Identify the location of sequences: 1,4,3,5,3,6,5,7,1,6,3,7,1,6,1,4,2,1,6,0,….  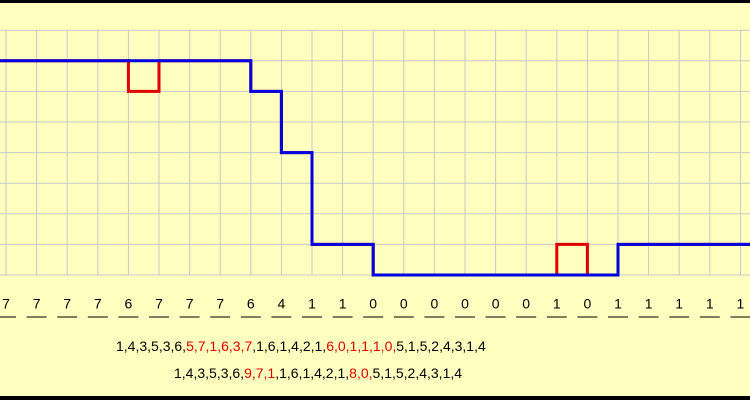
(301, 359).